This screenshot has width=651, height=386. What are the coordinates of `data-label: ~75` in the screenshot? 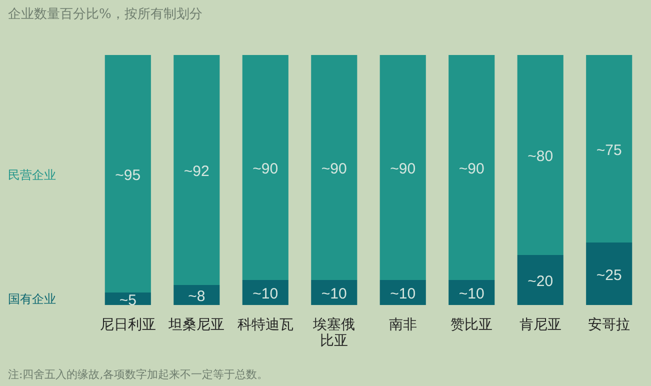 It's located at (609, 150).